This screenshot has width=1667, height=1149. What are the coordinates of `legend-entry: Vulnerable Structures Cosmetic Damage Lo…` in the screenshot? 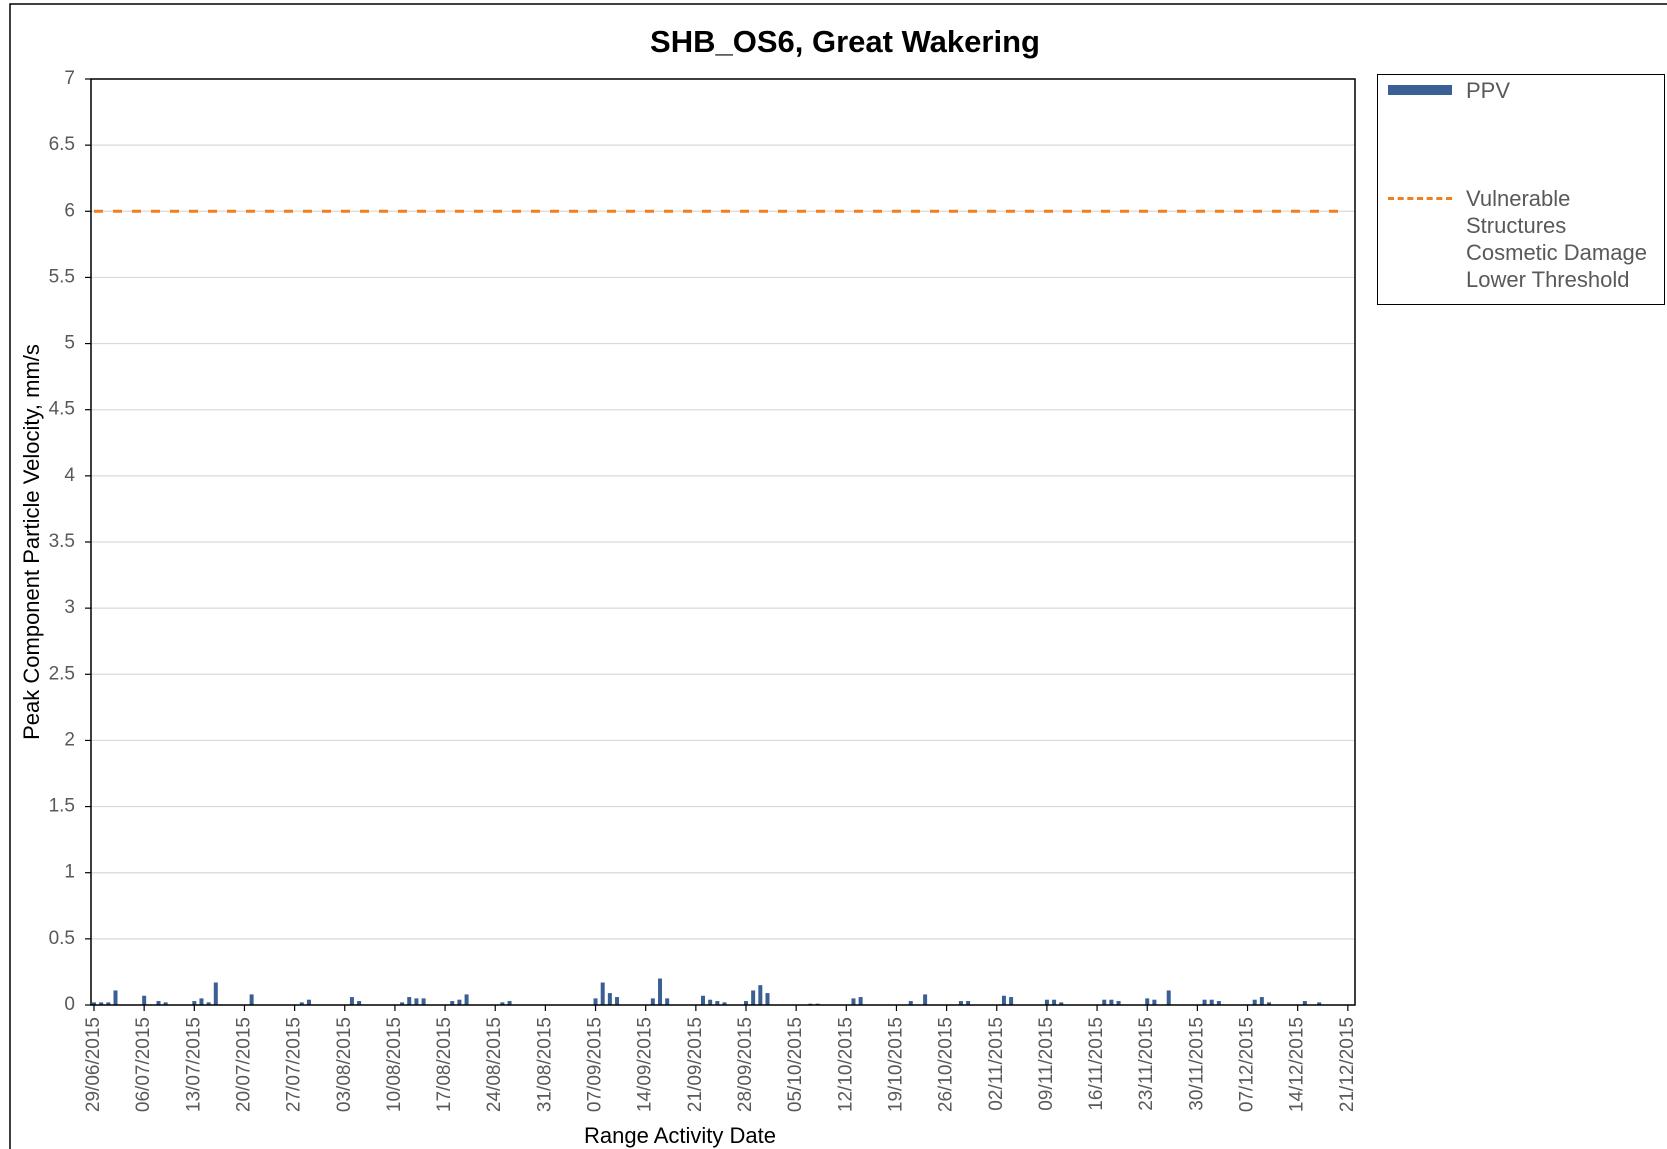 It's located at (1524, 239).